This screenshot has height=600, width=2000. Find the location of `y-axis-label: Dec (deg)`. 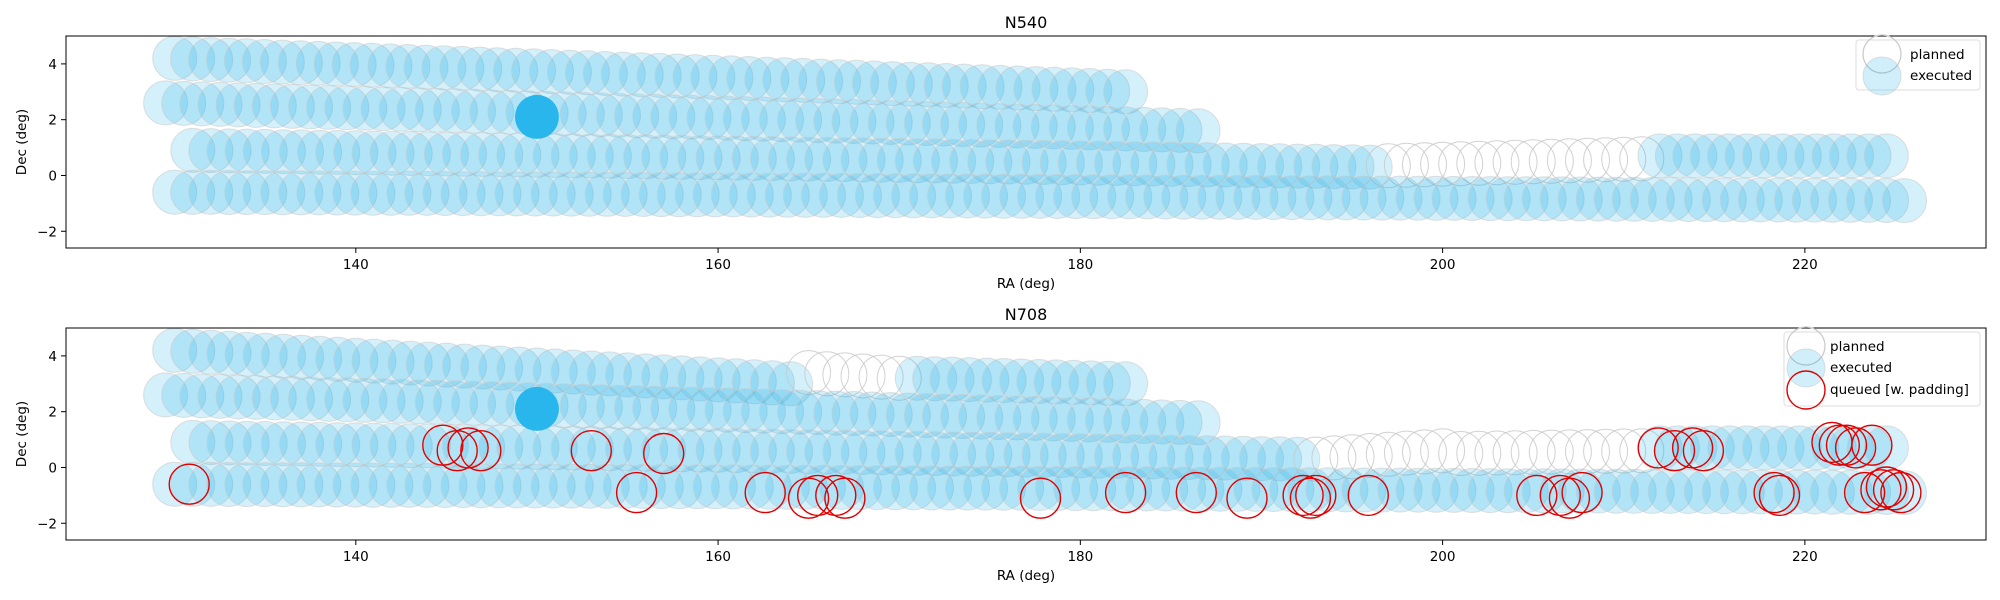

y-axis-label: Dec (deg) is located at coordinates (22, 434).